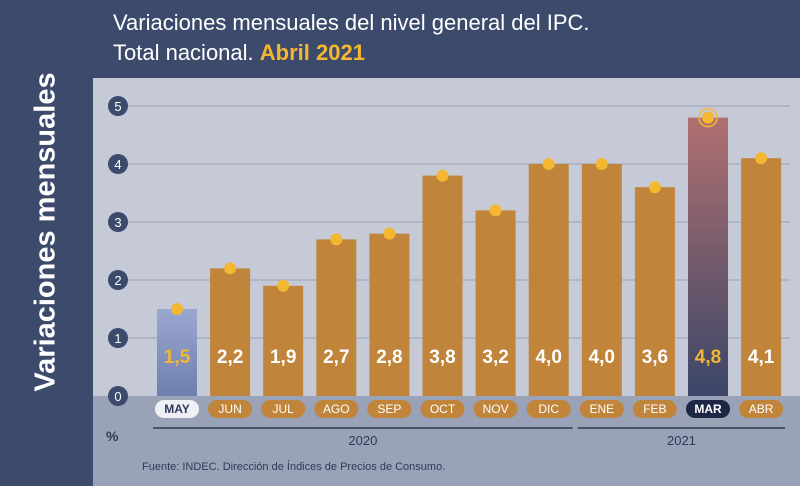  Describe the element at coordinates (46, 243) in the screenshot. I see `sidebar-panel: Variaciones mensuales` at that location.